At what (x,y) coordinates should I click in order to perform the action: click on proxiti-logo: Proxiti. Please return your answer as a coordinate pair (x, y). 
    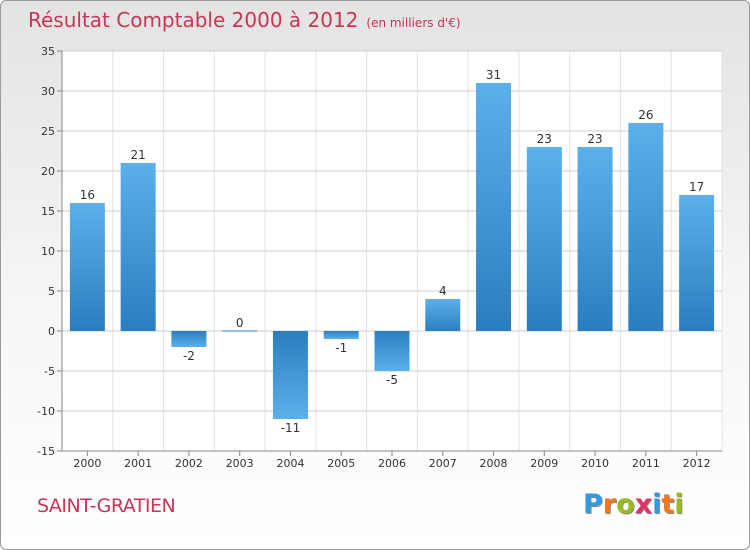
    Looking at the image, I should click on (633, 504).